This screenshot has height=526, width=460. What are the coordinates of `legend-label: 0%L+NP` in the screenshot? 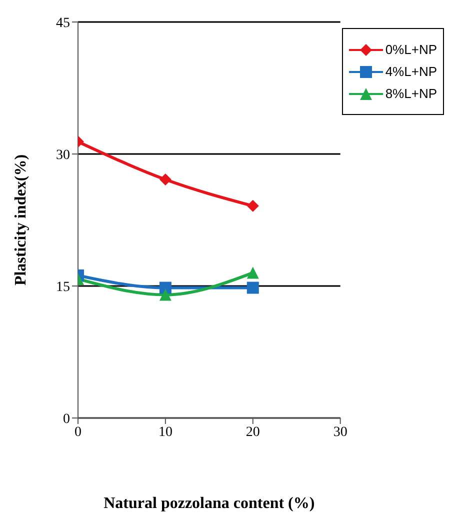 It's located at (411, 49).